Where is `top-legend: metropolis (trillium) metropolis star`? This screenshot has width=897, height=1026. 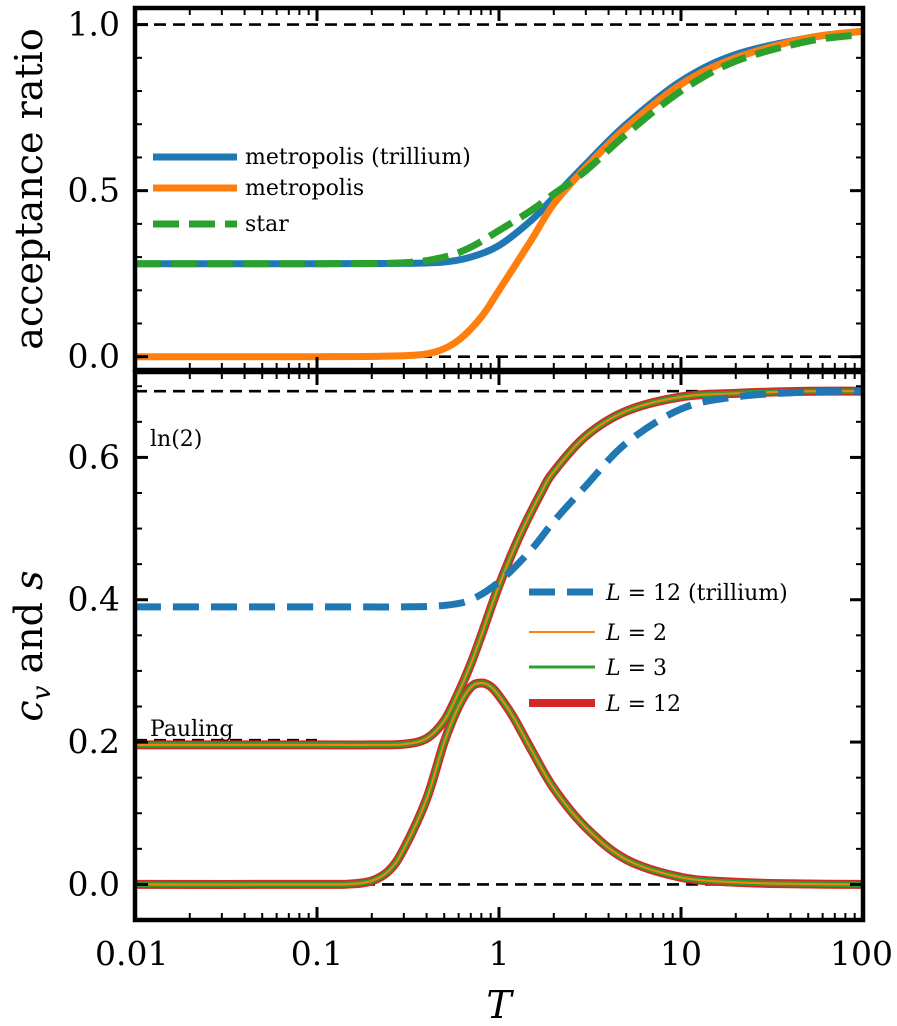
top-legend: metropolis (trillium) metropolis star is located at coordinates (312, 191).